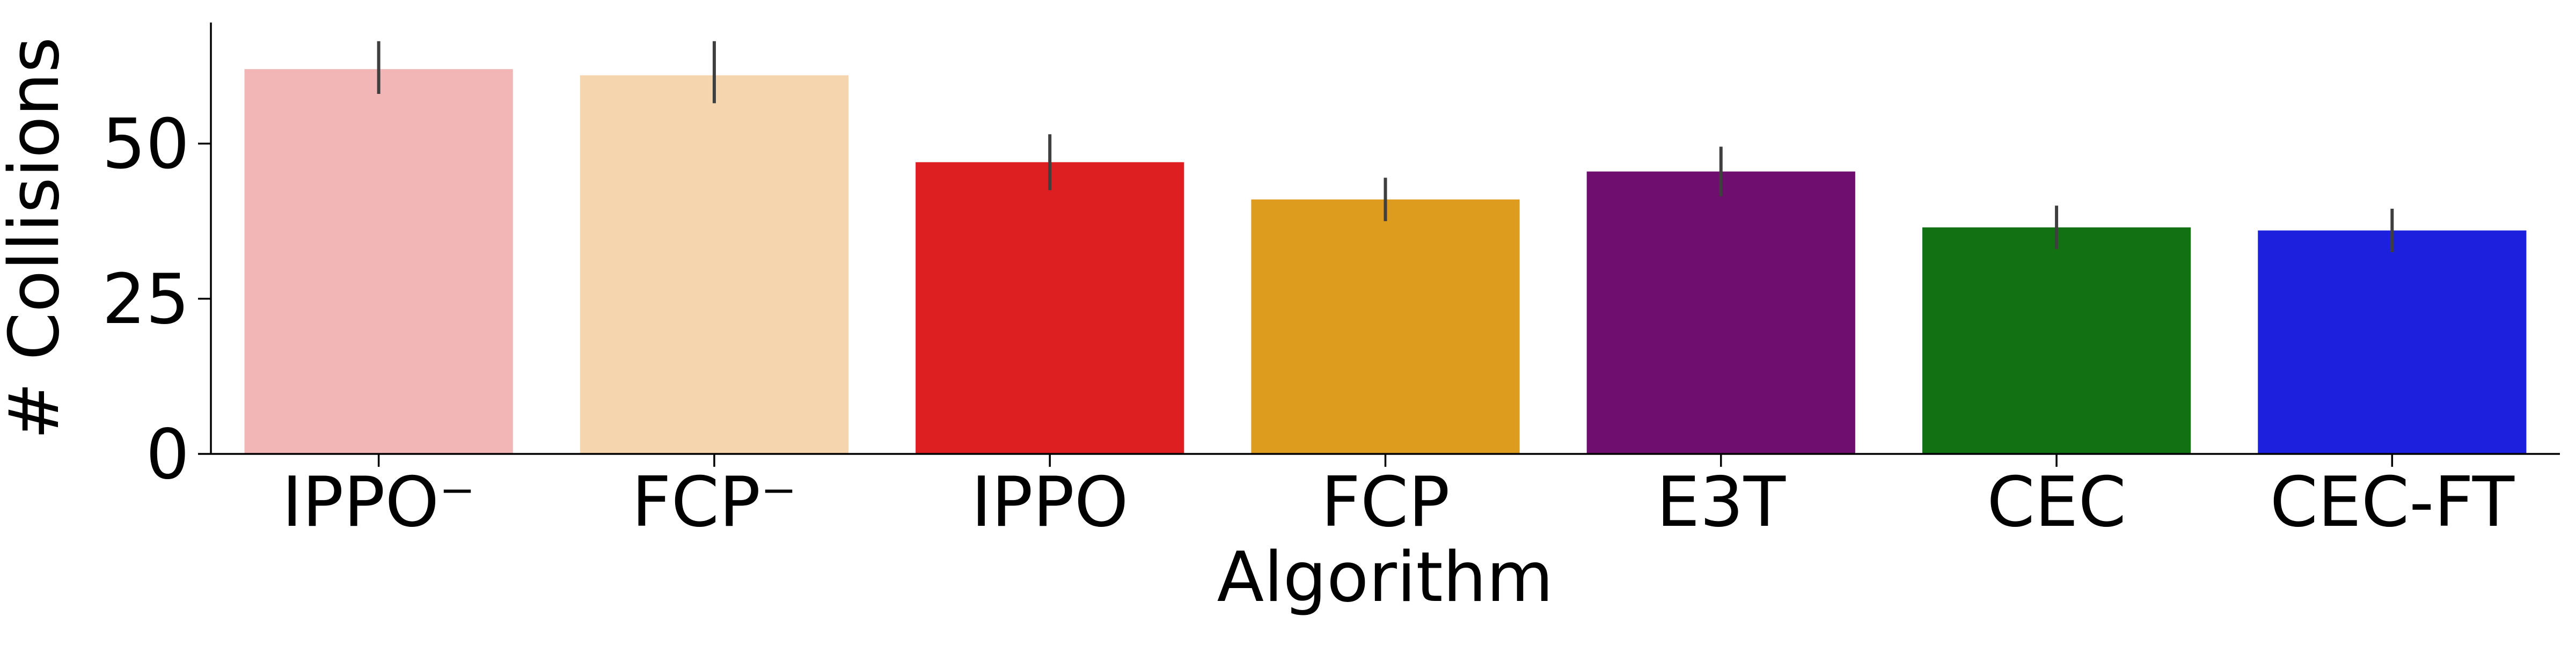 The height and width of the screenshot is (646, 2576). I want to click on y-tick-label-2: 50, so click(145, 145).